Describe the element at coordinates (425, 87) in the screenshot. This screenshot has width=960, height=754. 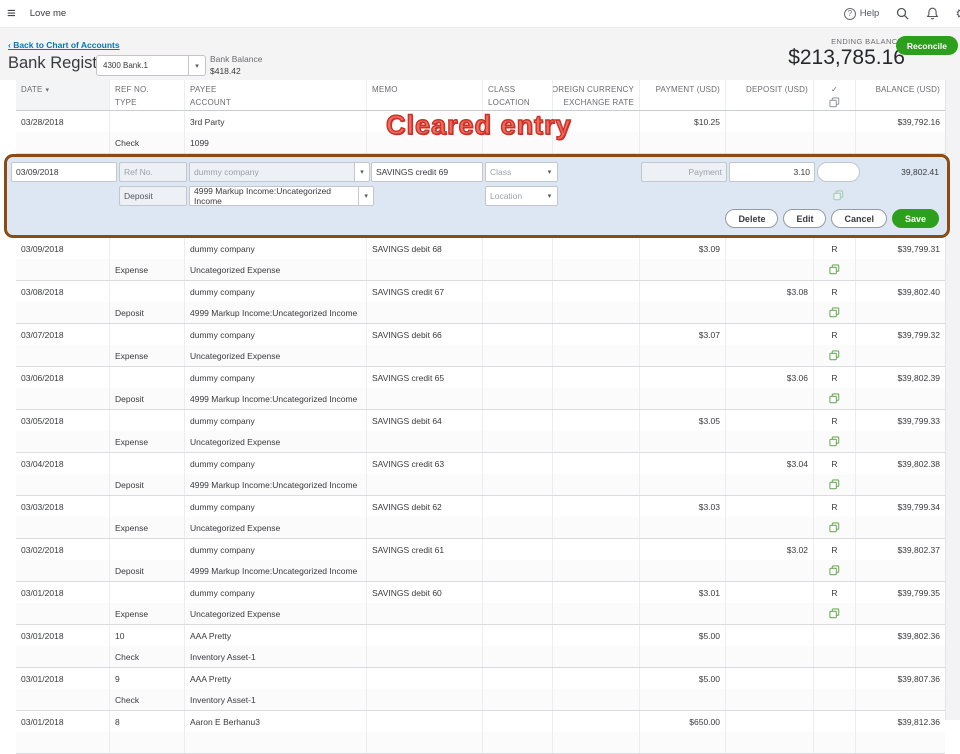
I see `column-header-memo: MEMO` at that location.